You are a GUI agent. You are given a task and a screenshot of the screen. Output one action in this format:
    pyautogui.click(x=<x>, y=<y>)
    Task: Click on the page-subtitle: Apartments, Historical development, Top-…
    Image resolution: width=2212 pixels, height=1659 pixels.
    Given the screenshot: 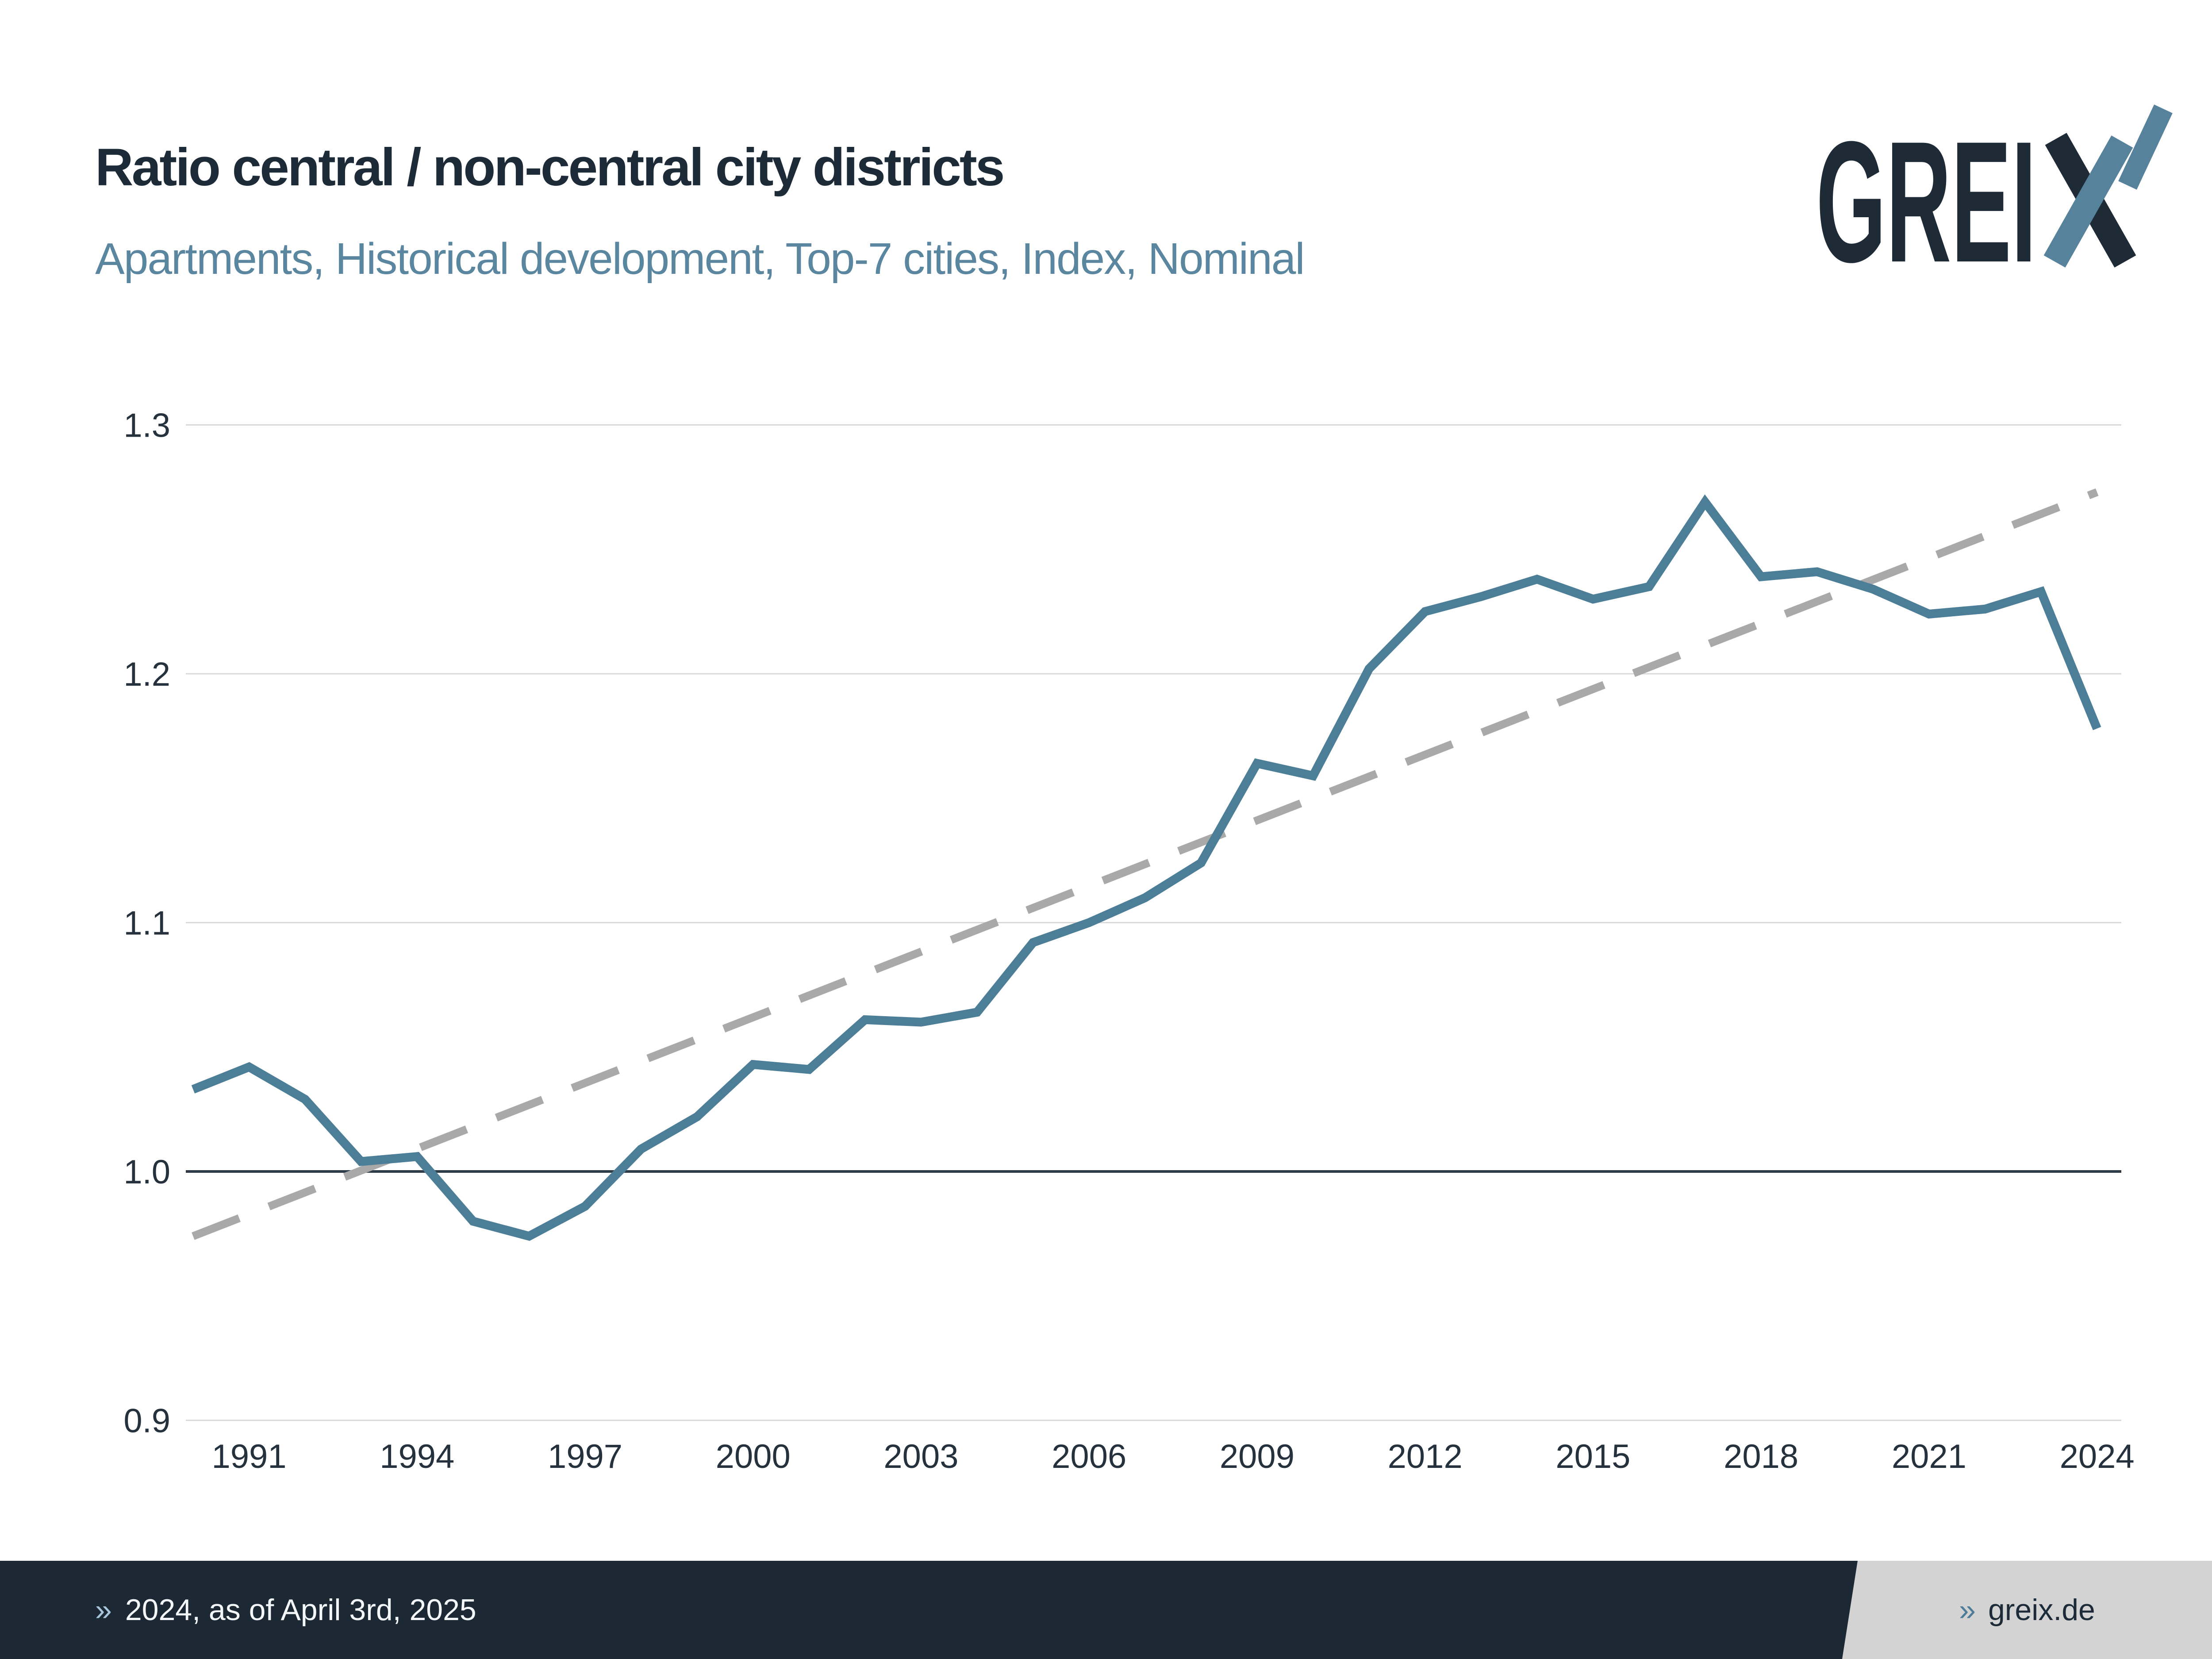 What is the action you would take?
    pyautogui.click(x=700, y=259)
    